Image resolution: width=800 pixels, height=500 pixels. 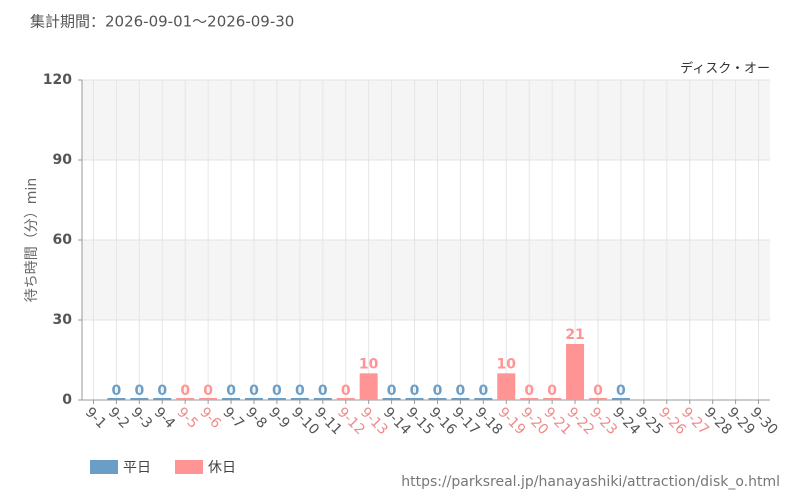 What do you see at coordinates (232, 417) in the screenshot?
I see `x-tick-label: 9-7` at bounding box center [232, 417].